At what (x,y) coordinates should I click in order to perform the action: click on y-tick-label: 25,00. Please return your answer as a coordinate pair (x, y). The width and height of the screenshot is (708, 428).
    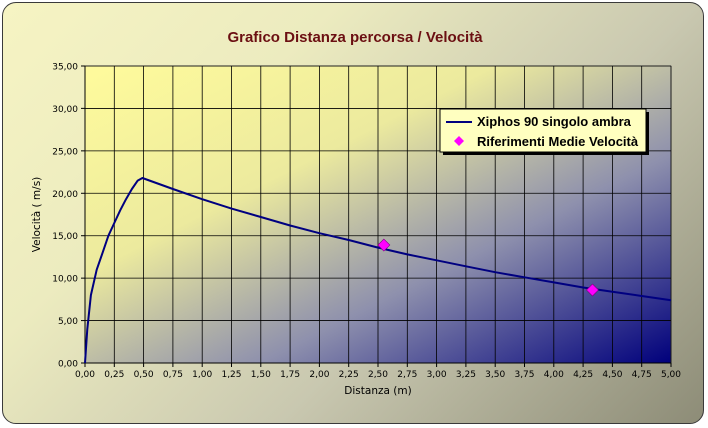
    Looking at the image, I should click on (65, 152).